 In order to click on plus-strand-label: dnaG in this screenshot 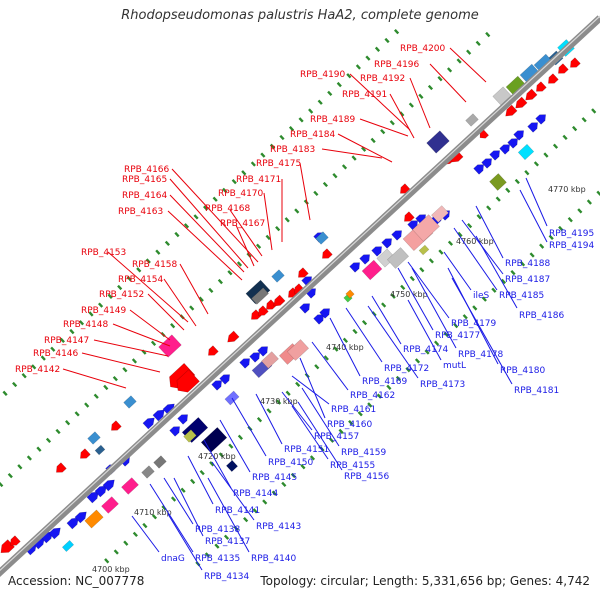, I will do `click(173, 559)`.